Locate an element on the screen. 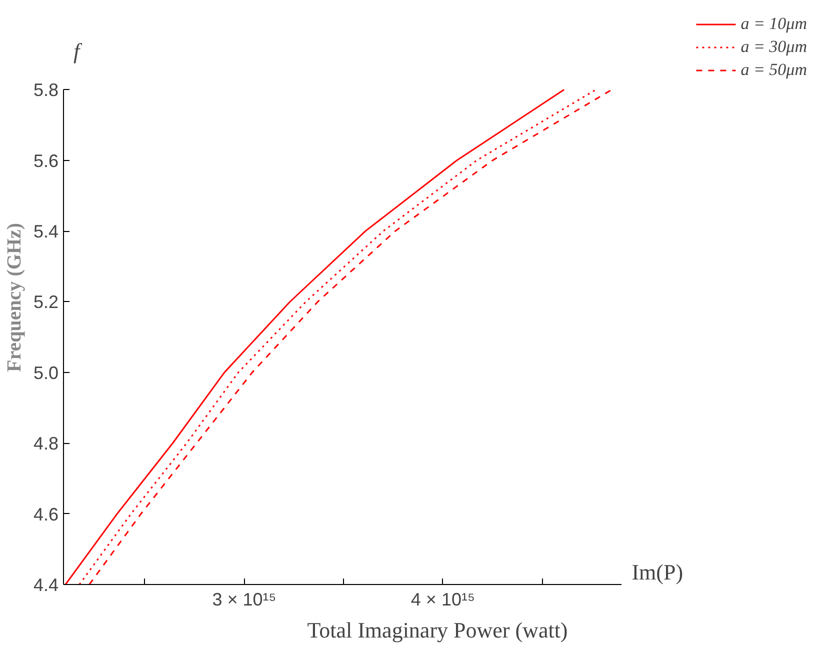 The height and width of the screenshot is (653, 816). x-axis-title: Total Imaginary Power (watt) is located at coordinates (437, 630).